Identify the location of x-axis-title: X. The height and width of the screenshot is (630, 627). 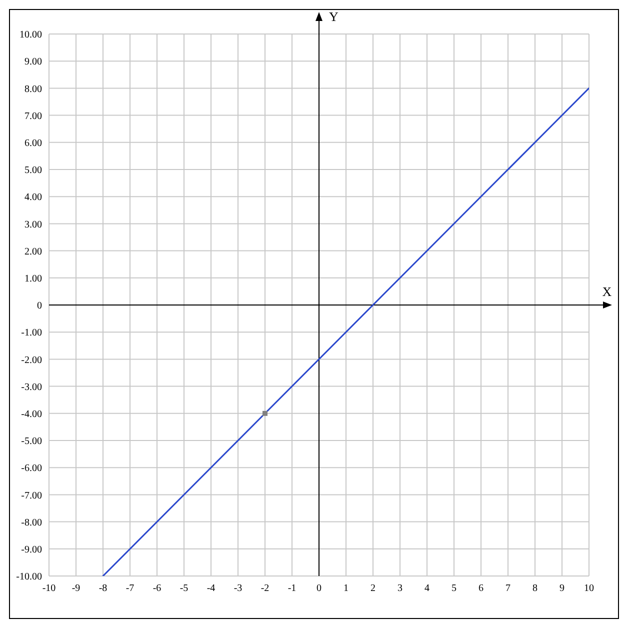
(607, 291).